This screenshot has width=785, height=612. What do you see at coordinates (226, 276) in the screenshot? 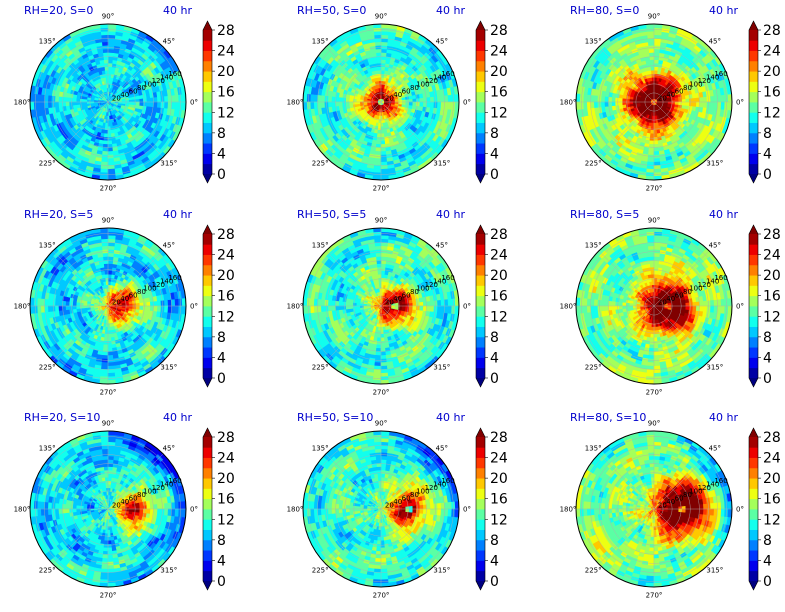
I see `colorbar-tick-label: 20` at bounding box center [226, 276].